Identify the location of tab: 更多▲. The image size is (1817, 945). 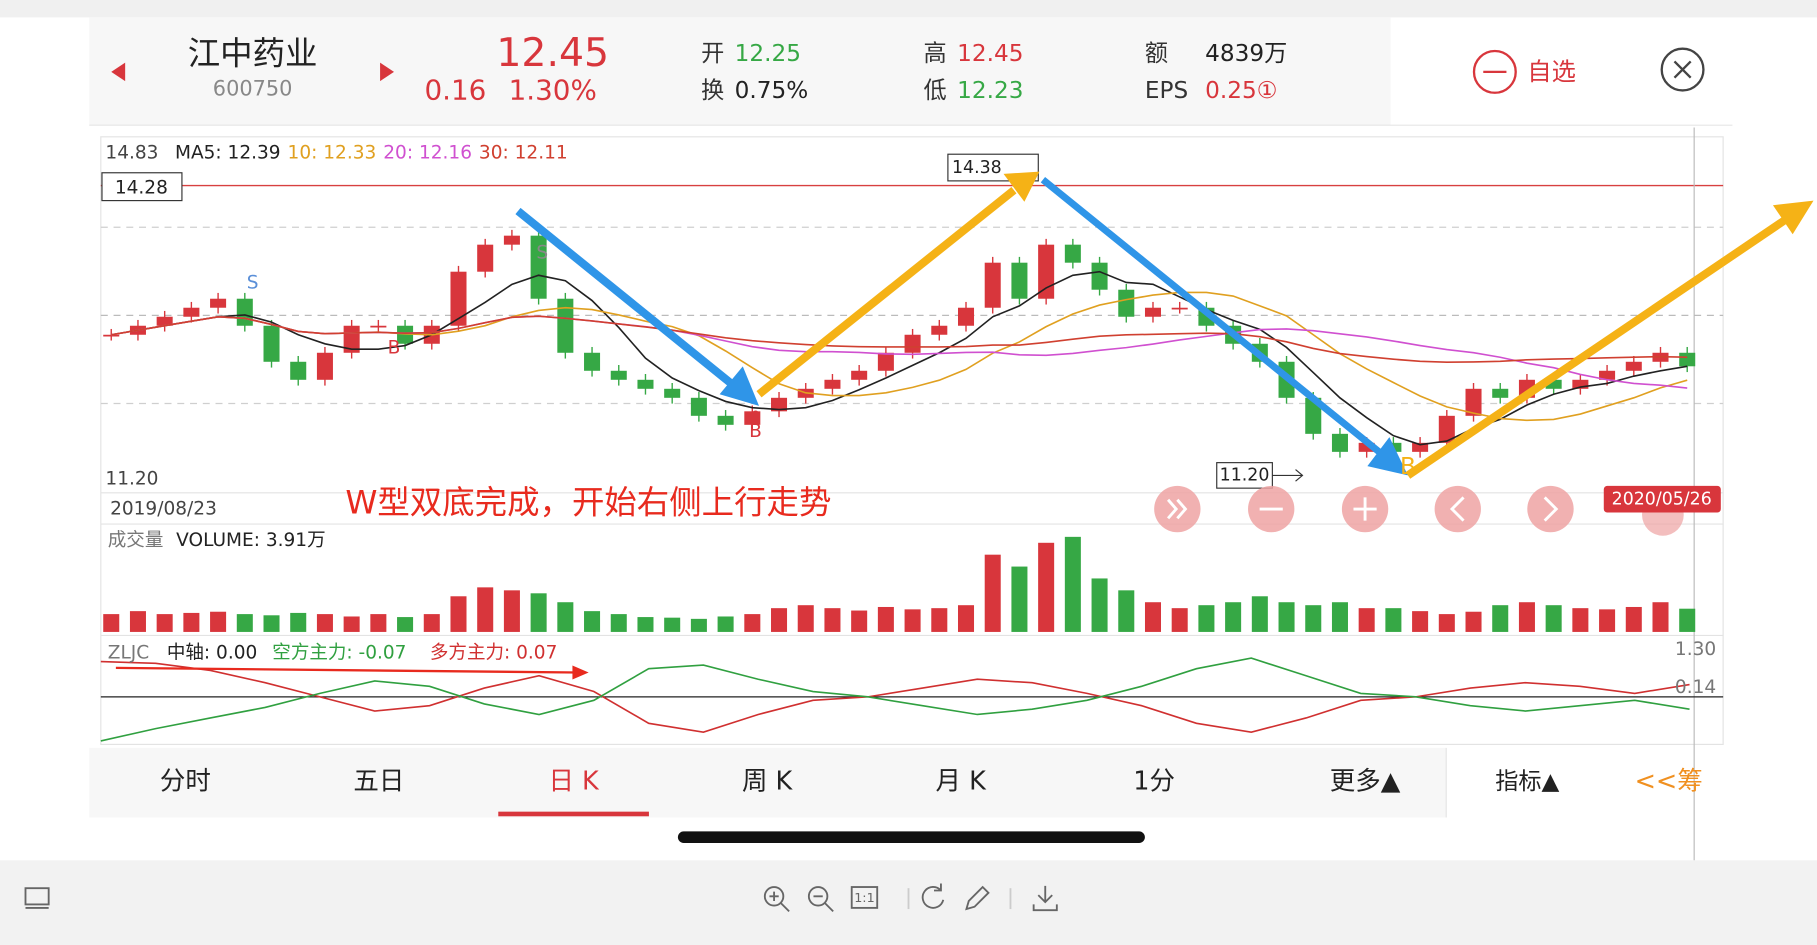
(1365, 782).